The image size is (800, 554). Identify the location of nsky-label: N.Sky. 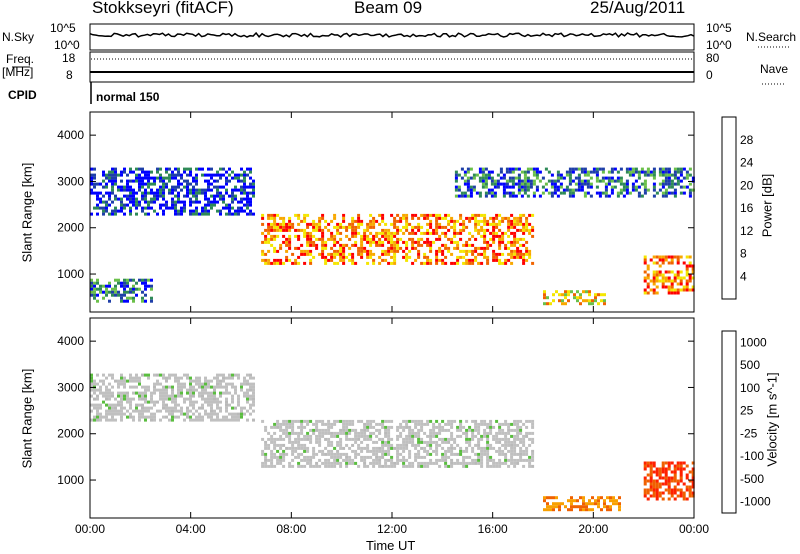
(18, 37).